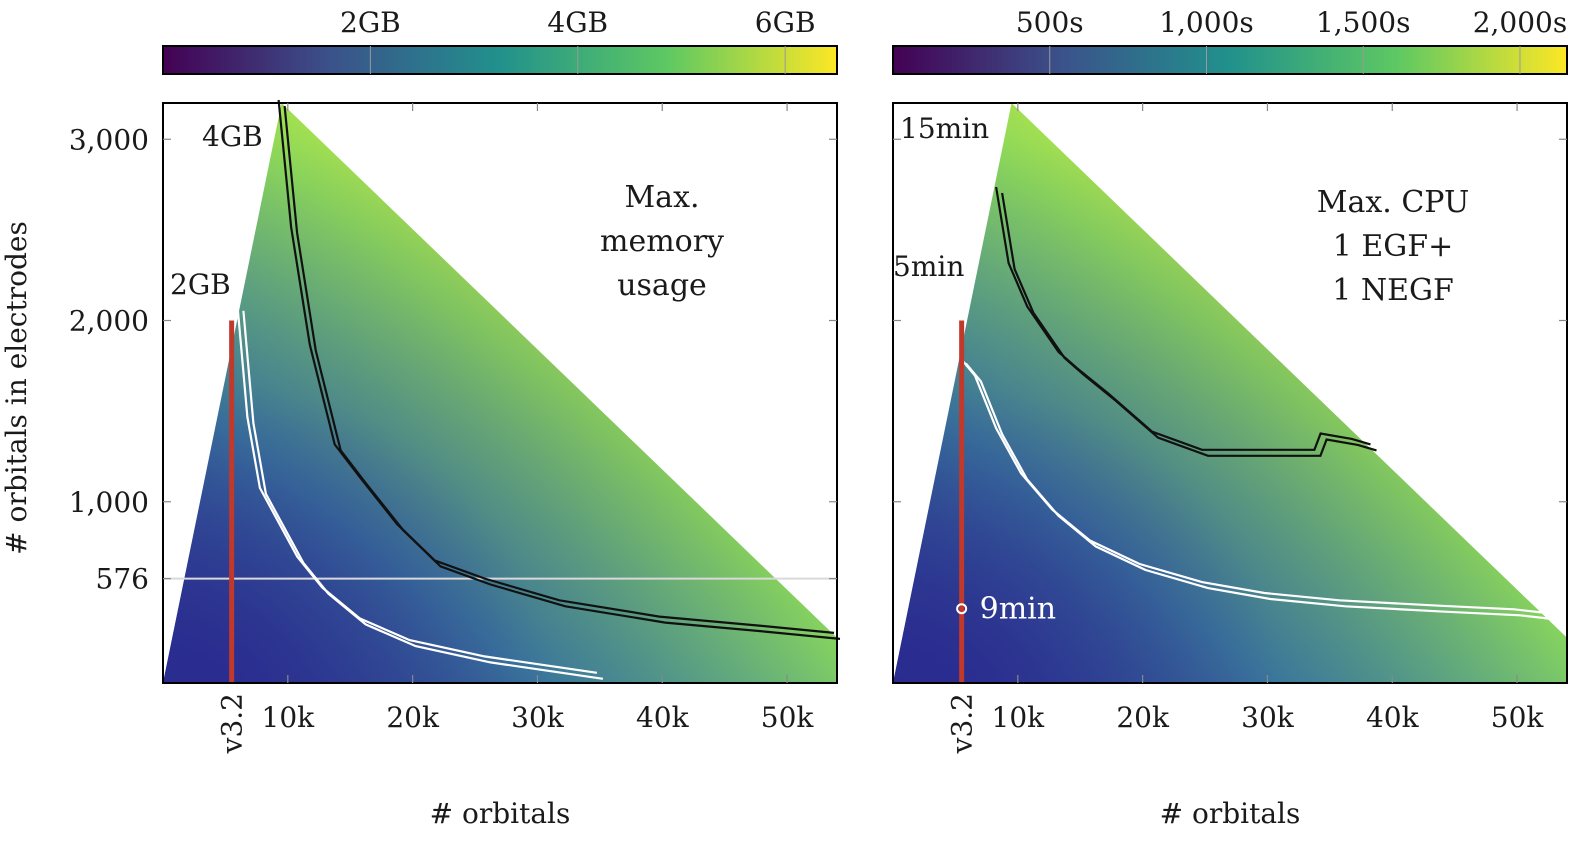 This screenshot has height=841, width=1596. What do you see at coordinates (944, 128) in the screenshot?
I see `cpu-contour-label-15min: 15min` at bounding box center [944, 128].